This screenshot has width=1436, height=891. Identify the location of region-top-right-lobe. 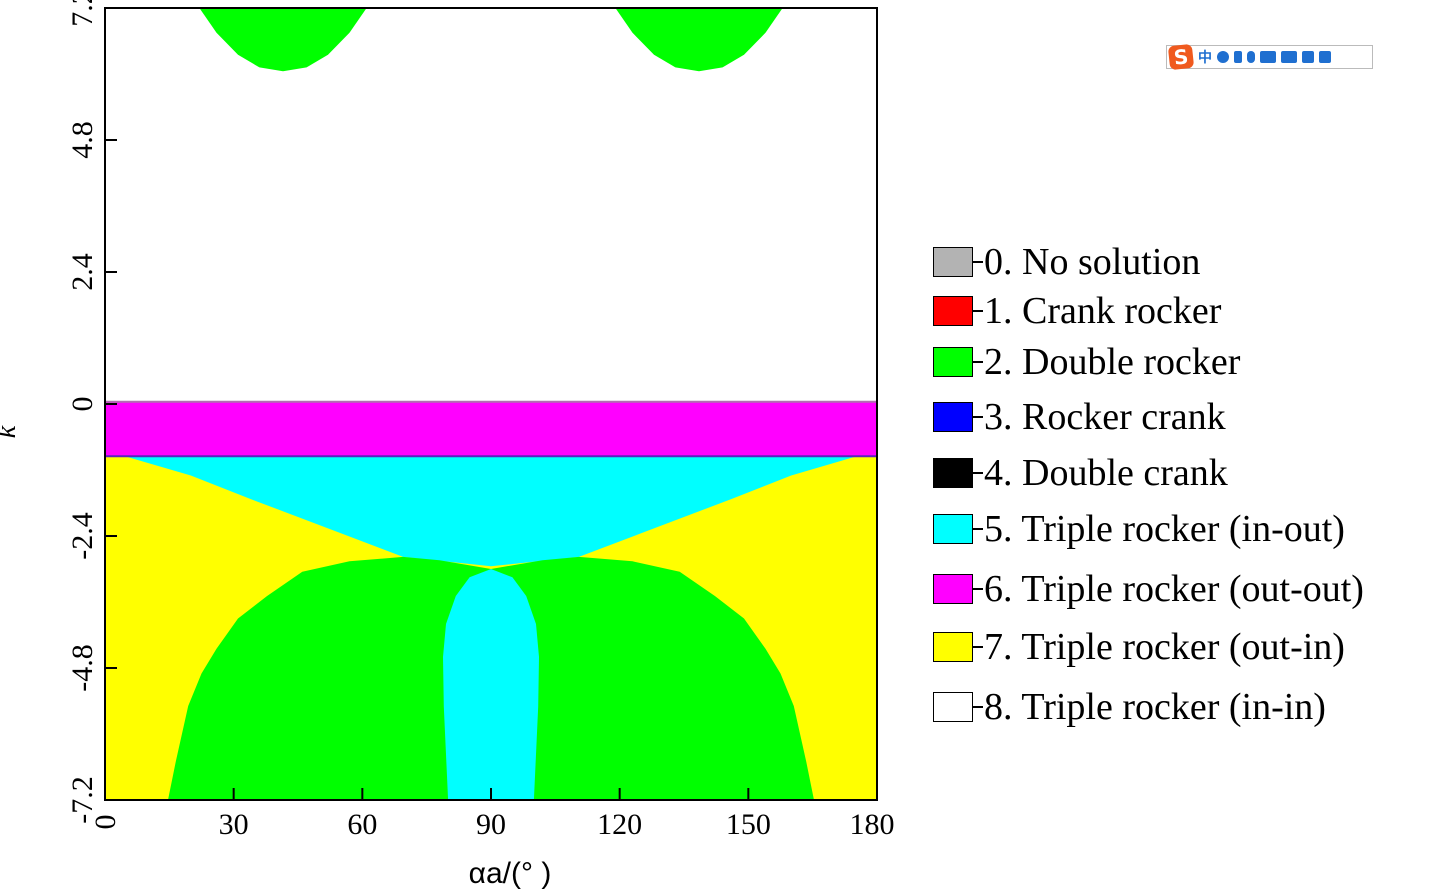
(699, 40).